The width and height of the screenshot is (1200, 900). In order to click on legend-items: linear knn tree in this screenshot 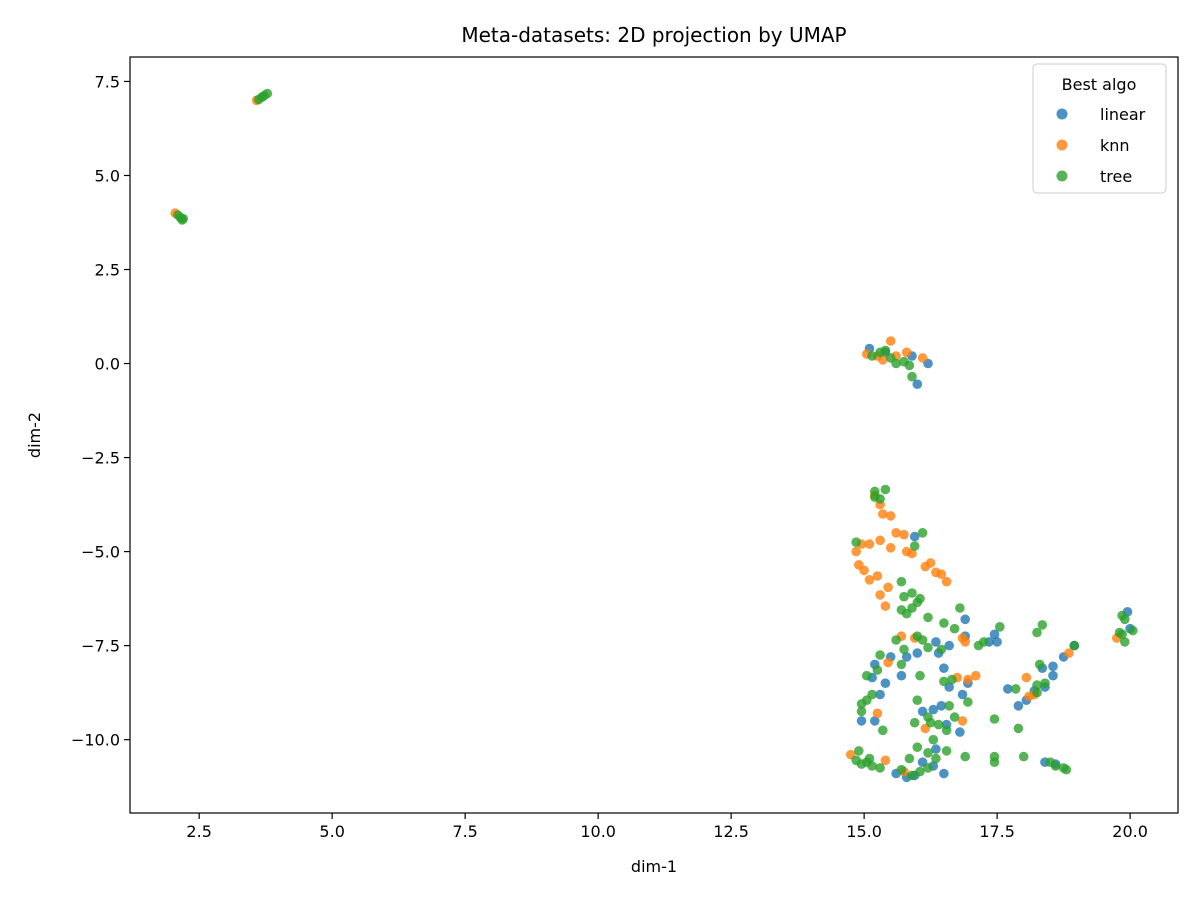, I will do `click(1101, 145)`.